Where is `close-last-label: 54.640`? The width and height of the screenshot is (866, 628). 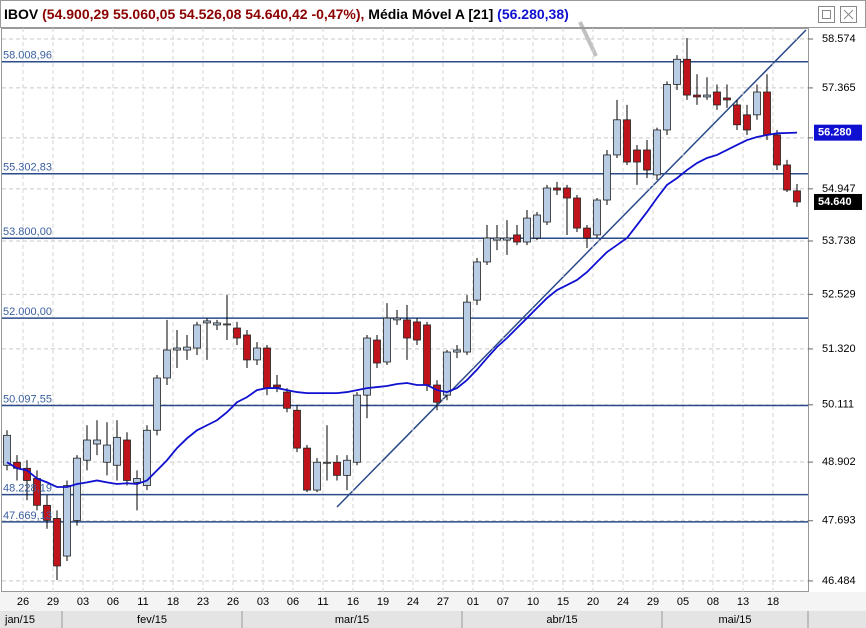 close-last-label: 54.640 is located at coordinates (835, 202).